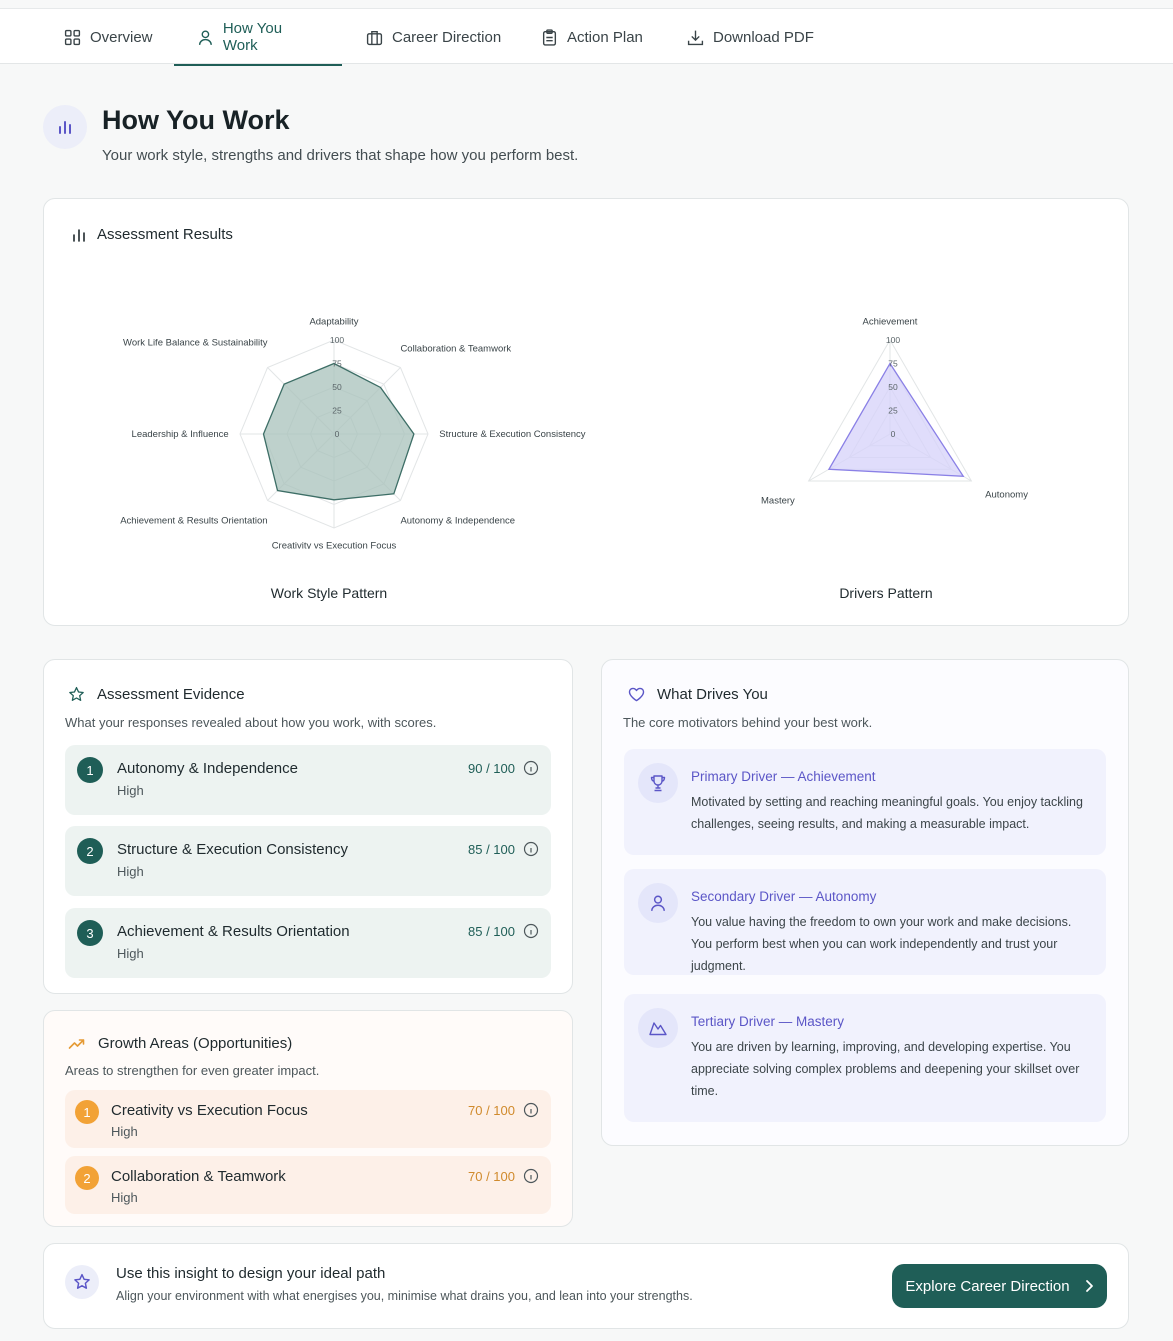  What do you see at coordinates (195, 343) in the screenshot?
I see `radar-category-label: Work Life Balance & Sustainability` at bounding box center [195, 343].